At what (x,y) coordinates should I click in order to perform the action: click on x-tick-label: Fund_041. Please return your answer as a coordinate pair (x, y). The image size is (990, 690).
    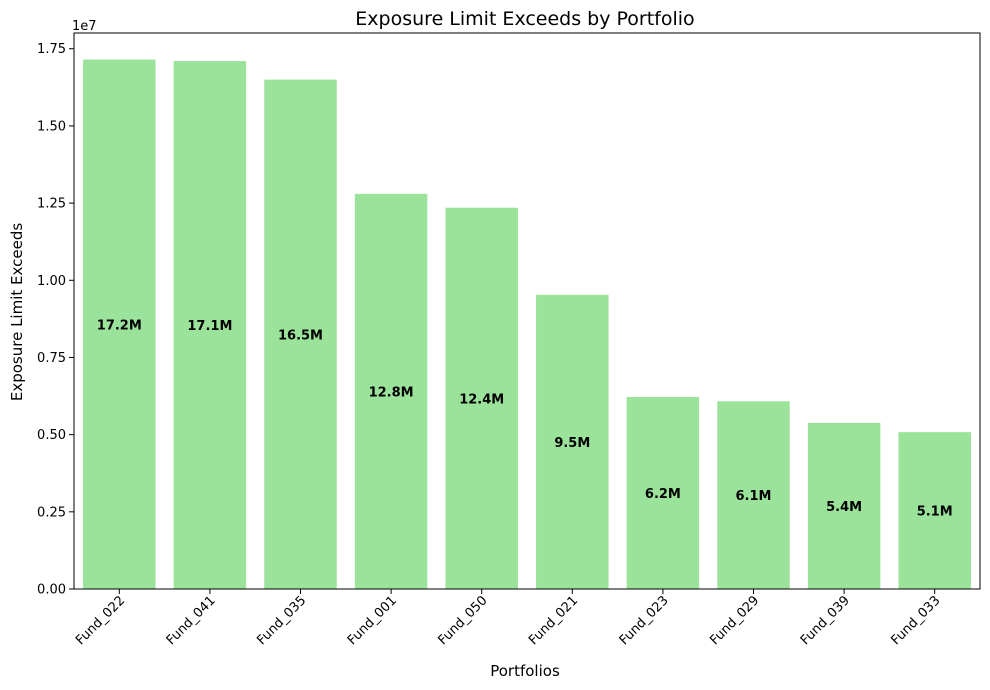
    Looking at the image, I should click on (191, 620).